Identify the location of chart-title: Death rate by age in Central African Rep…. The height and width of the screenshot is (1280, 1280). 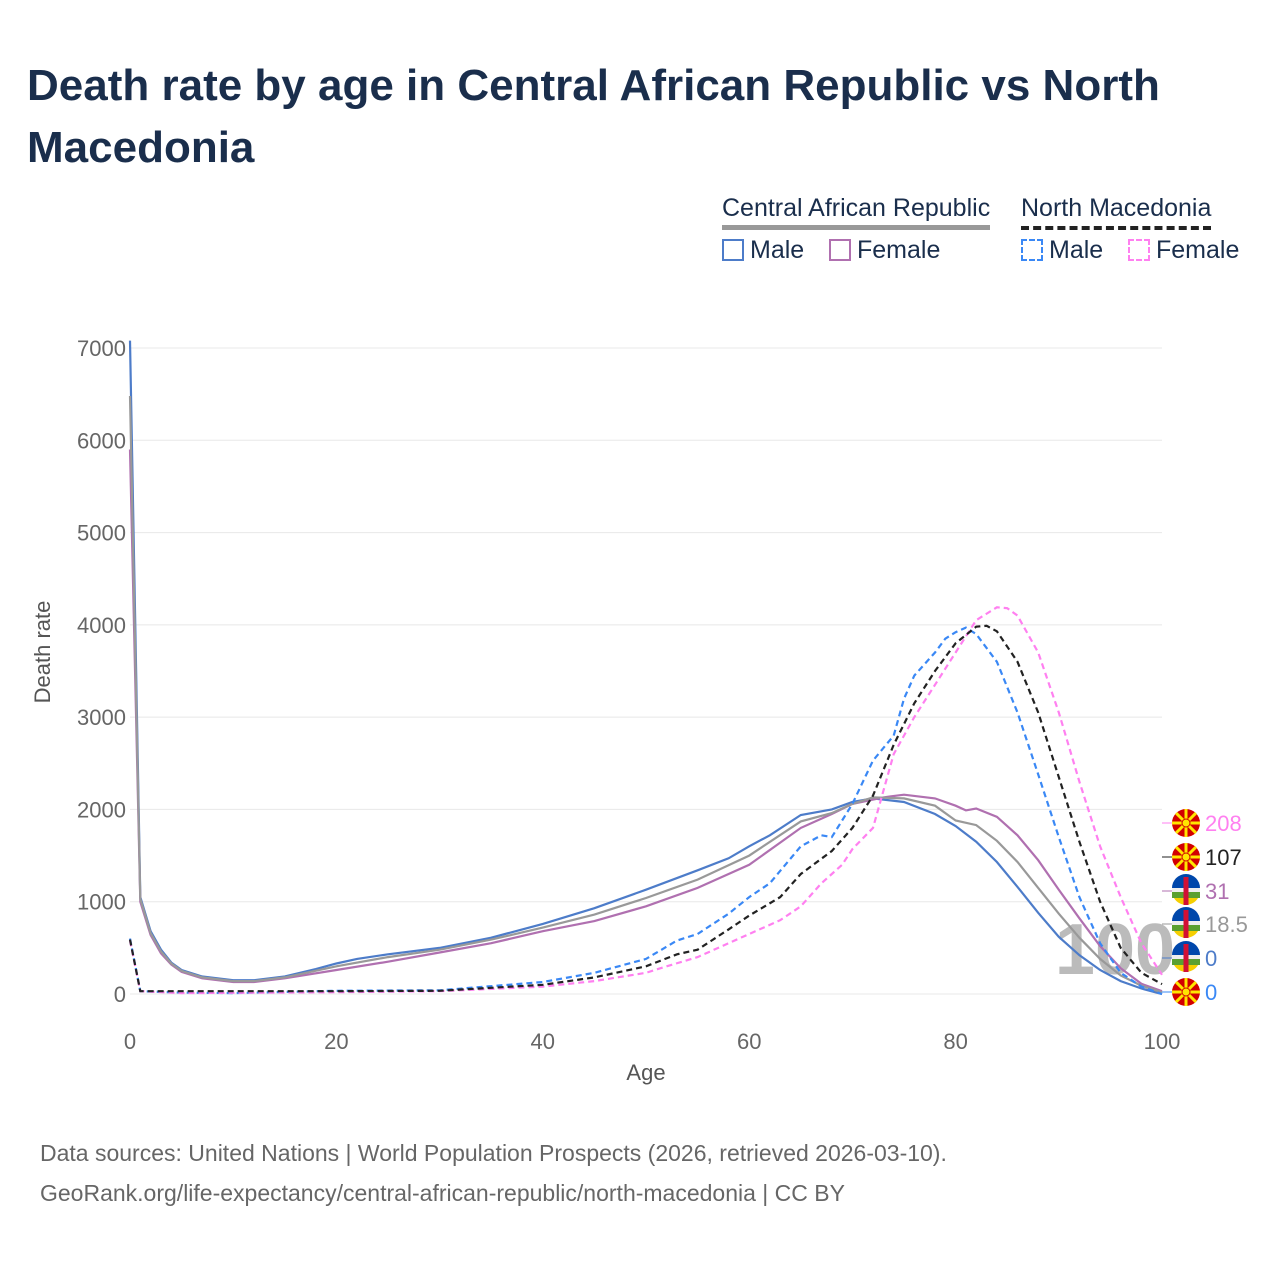
(593, 116).